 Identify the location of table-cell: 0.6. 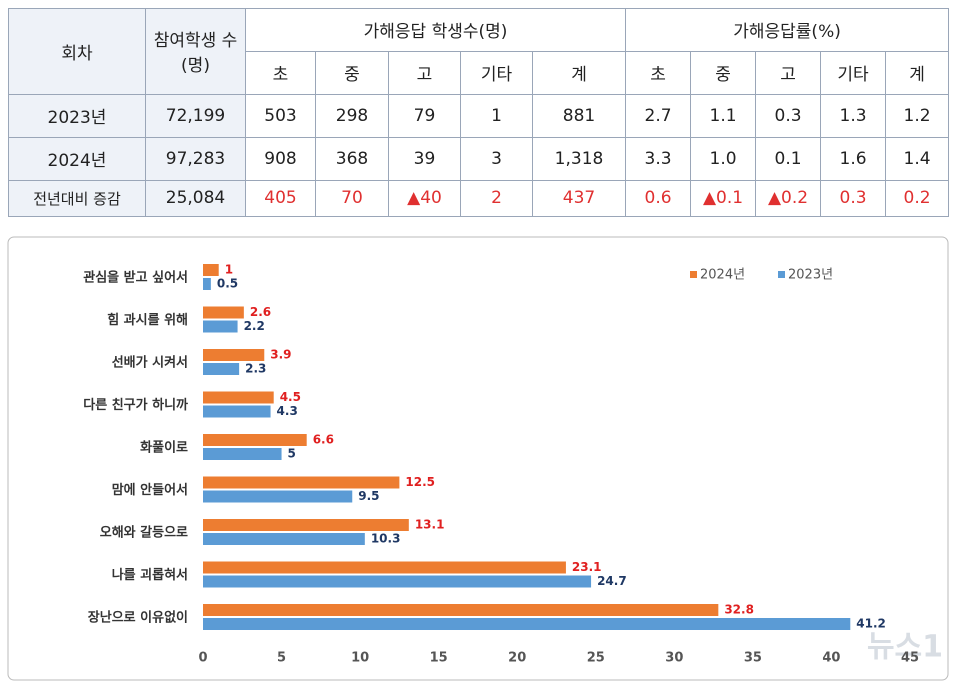
(658, 198).